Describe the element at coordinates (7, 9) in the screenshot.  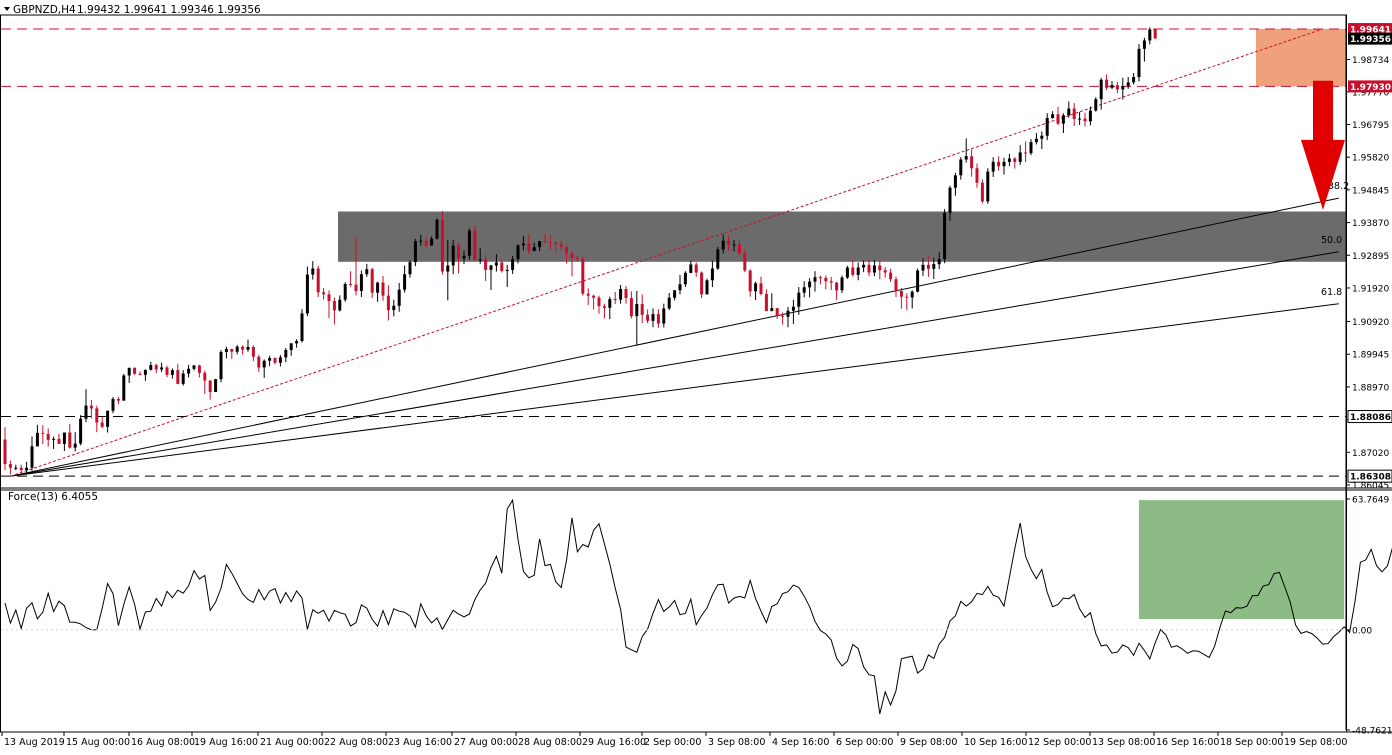
I see `symbol-dropdown-icon` at that location.